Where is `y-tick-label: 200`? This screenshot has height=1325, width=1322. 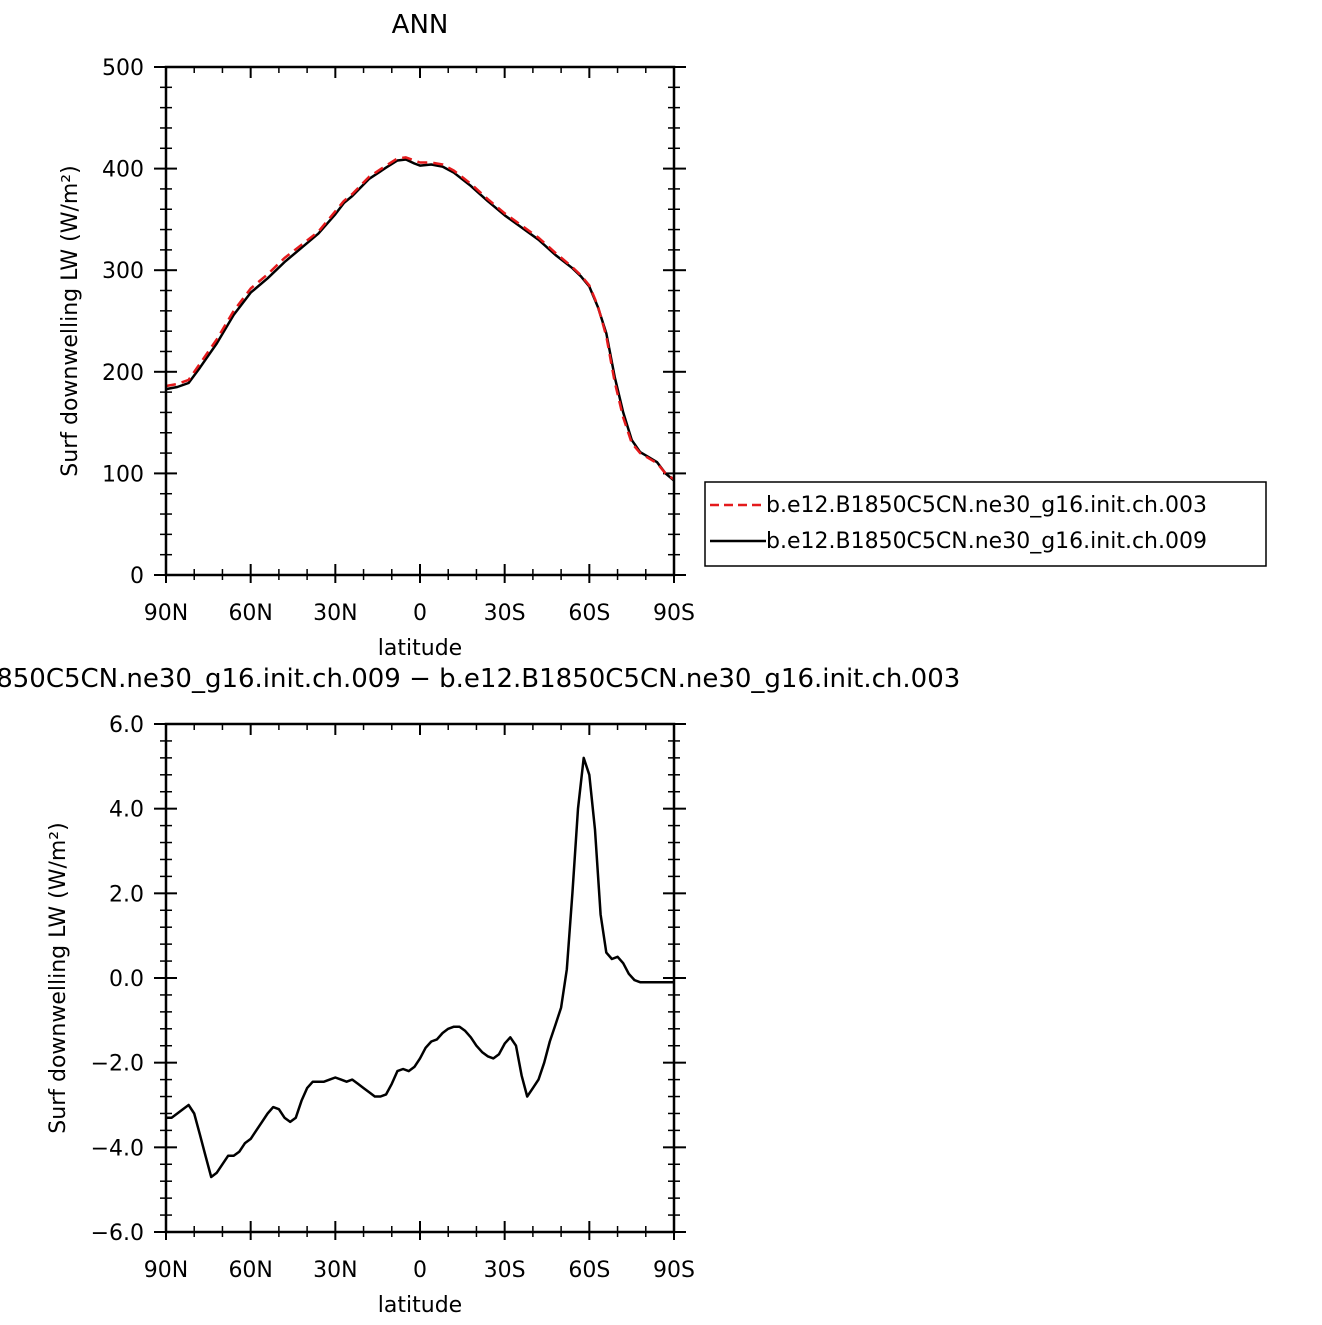 y-tick-label: 200 is located at coordinates (123, 373).